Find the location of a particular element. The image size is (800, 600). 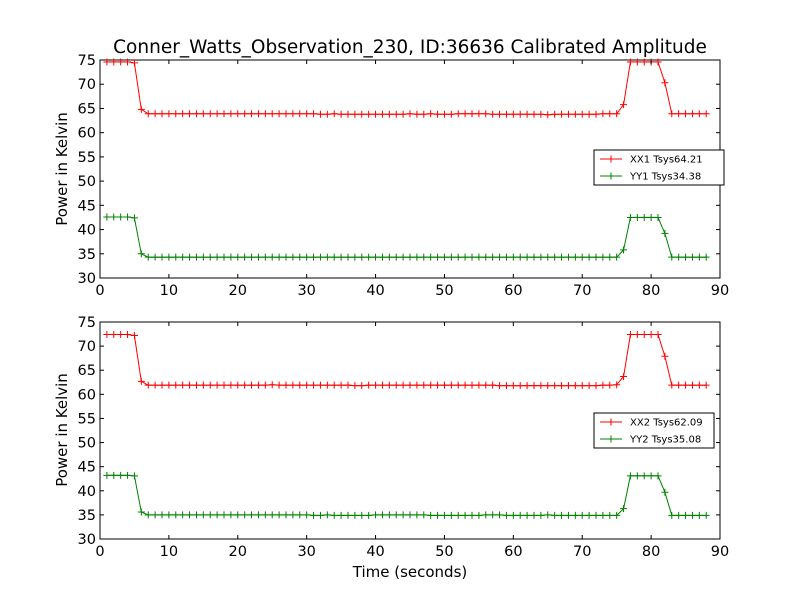

x-tick-label: 0 is located at coordinates (99, 291).